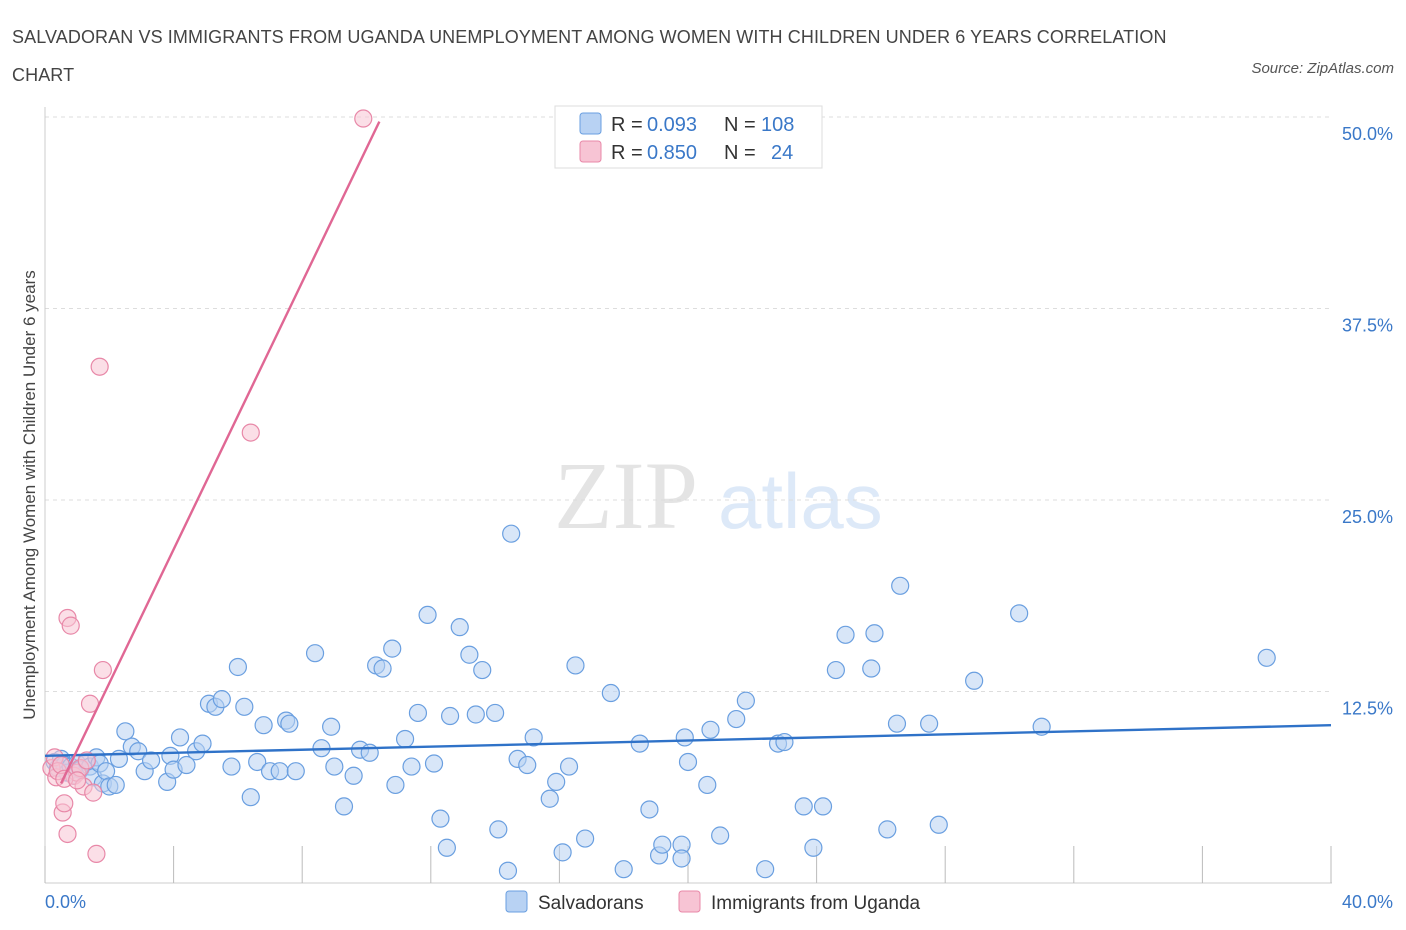 The width and height of the screenshot is (1406, 930). Describe the element at coordinates (713, 902) in the screenshot. I see `series-legend: Salvadorans Immigrants from Uganda` at that location.